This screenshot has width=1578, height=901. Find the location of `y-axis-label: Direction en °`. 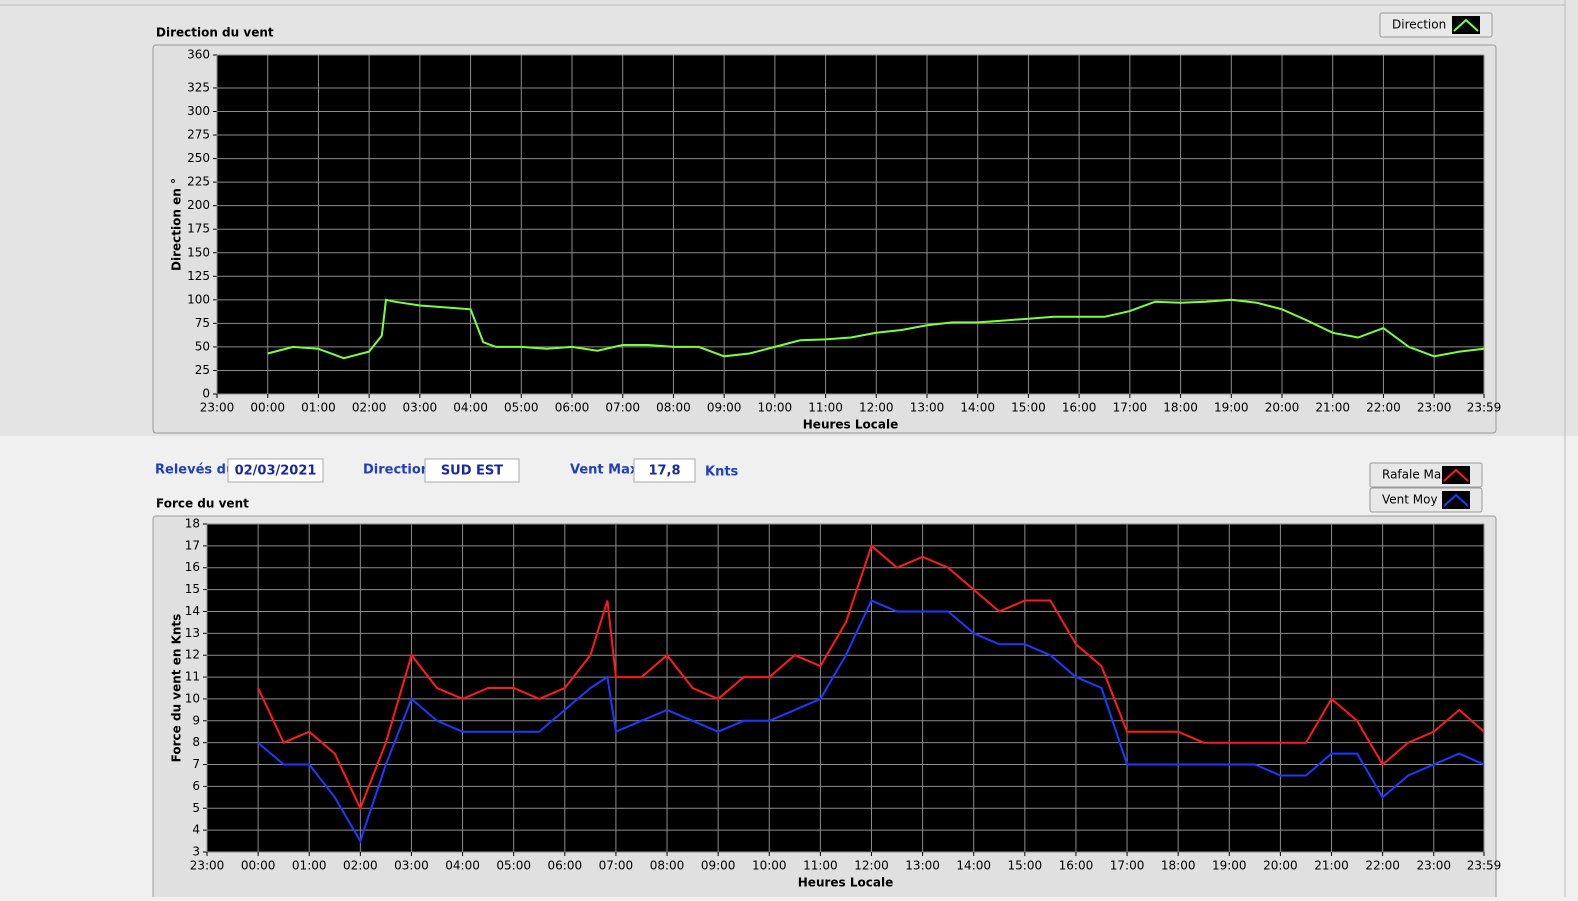

y-axis-label: Direction en ° is located at coordinates (177, 224).